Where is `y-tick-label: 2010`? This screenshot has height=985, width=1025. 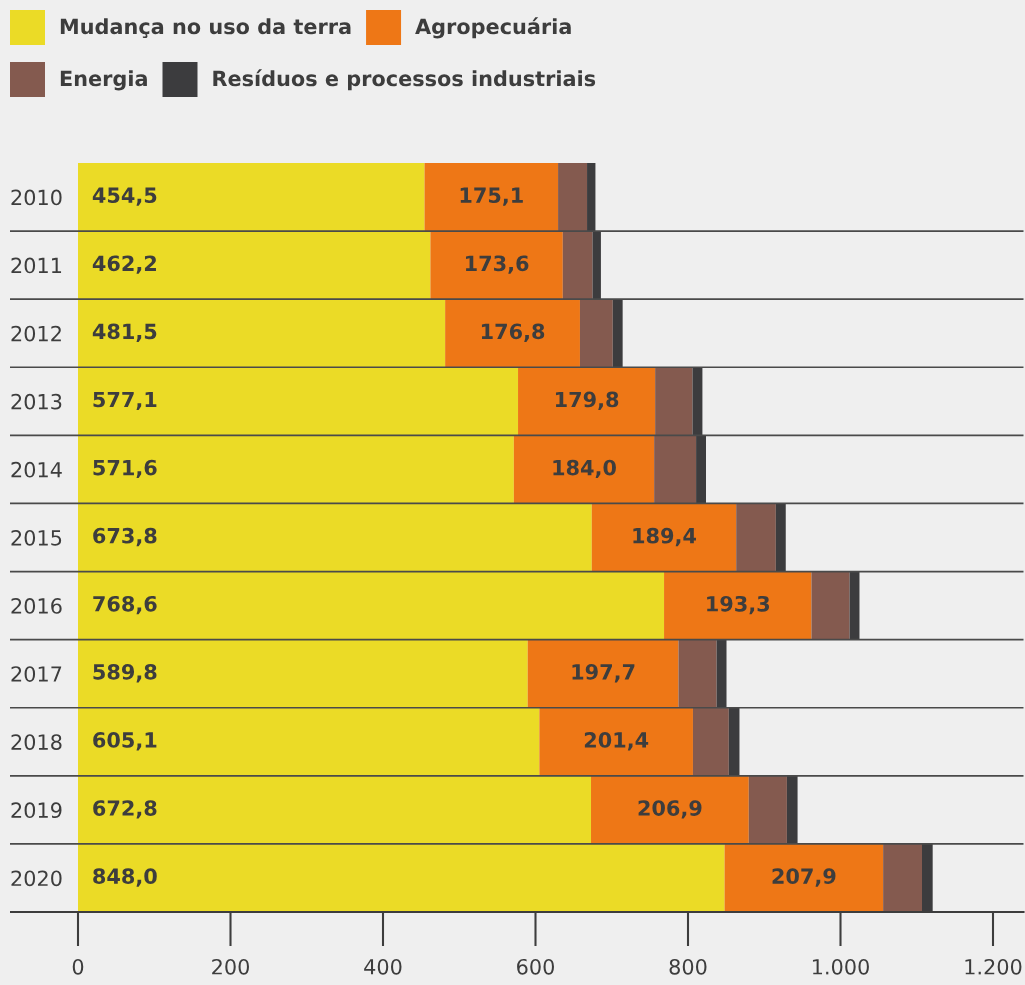 y-tick-label: 2010 is located at coordinates (36, 197).